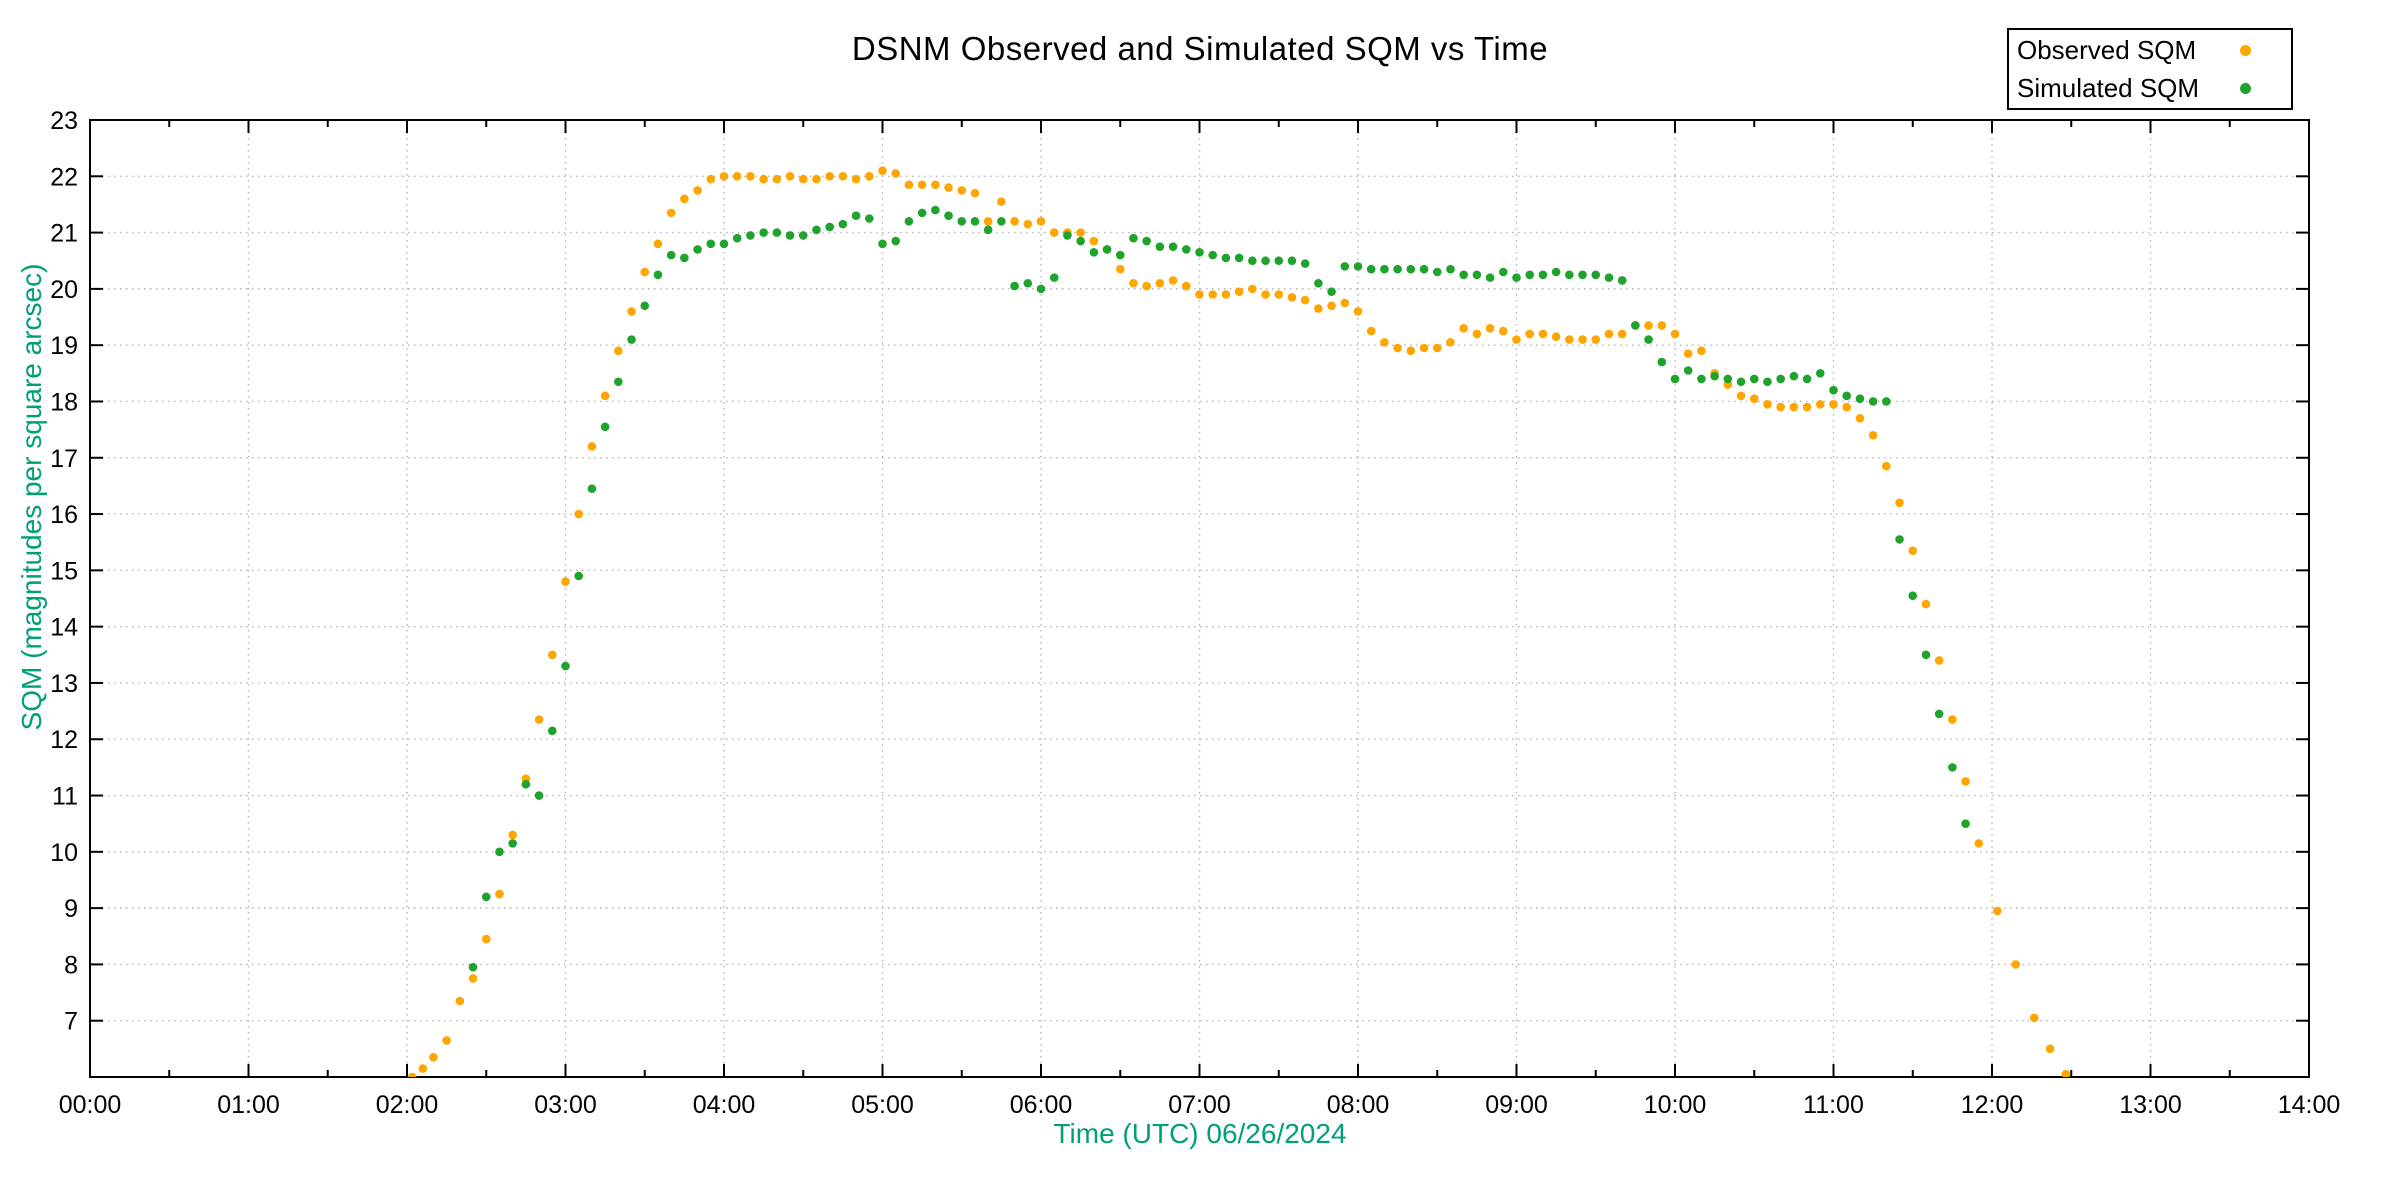  Describe the element at coordinates (1675, 1105) in the screenshot. I see `x-tick-label: 10:00` at that location.